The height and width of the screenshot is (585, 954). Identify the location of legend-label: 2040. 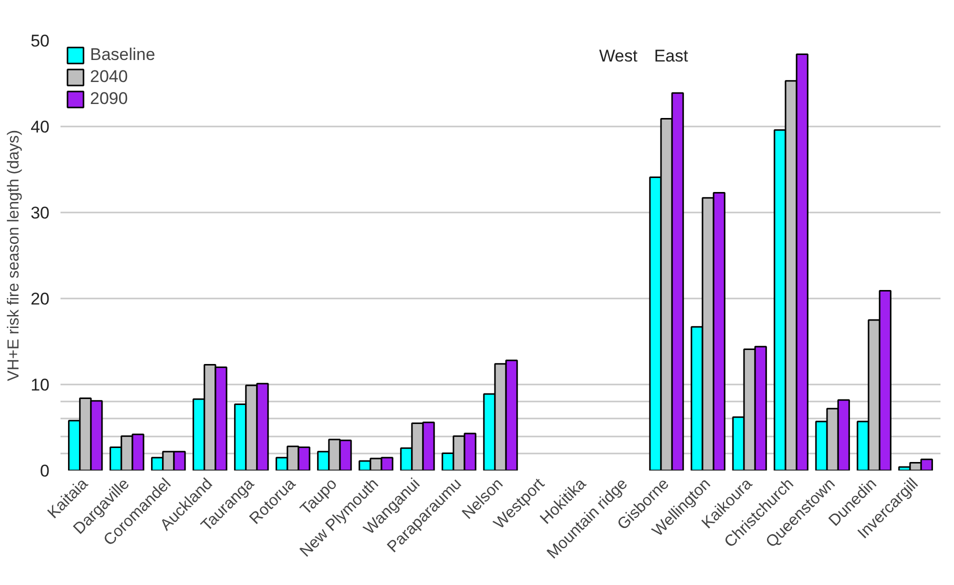
(109, 77).